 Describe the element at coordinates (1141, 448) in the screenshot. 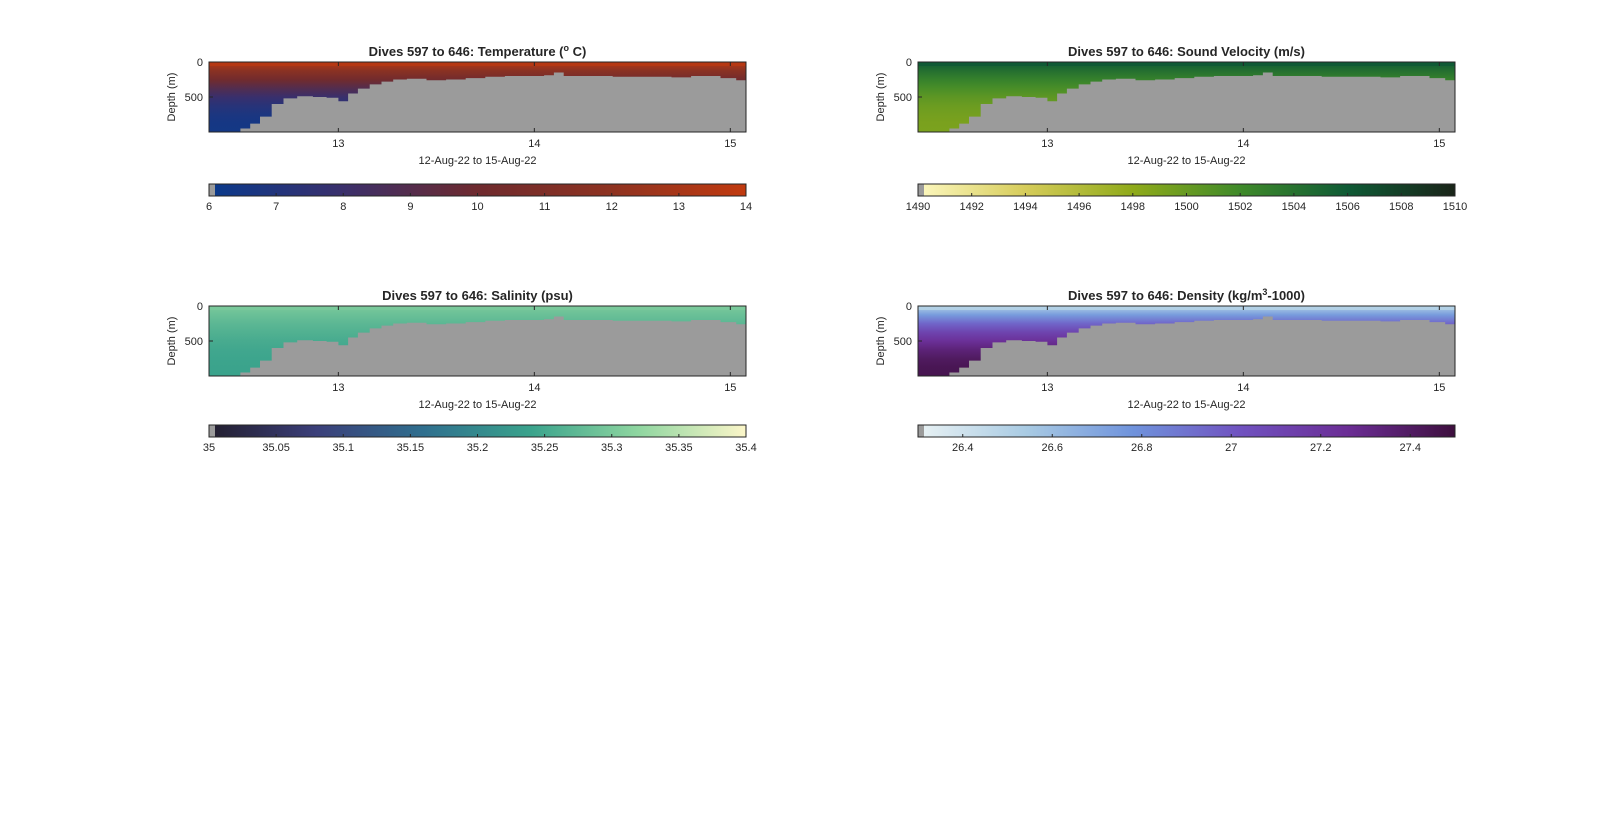

I see `colorbar-tick-label: 26.8` at that location.